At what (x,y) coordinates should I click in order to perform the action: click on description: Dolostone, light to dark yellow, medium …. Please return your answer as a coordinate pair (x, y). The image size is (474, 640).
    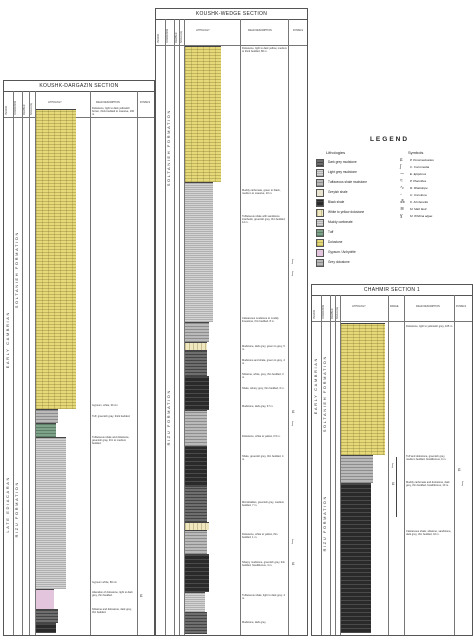
    Looking at the image, I should click on (264, 50).